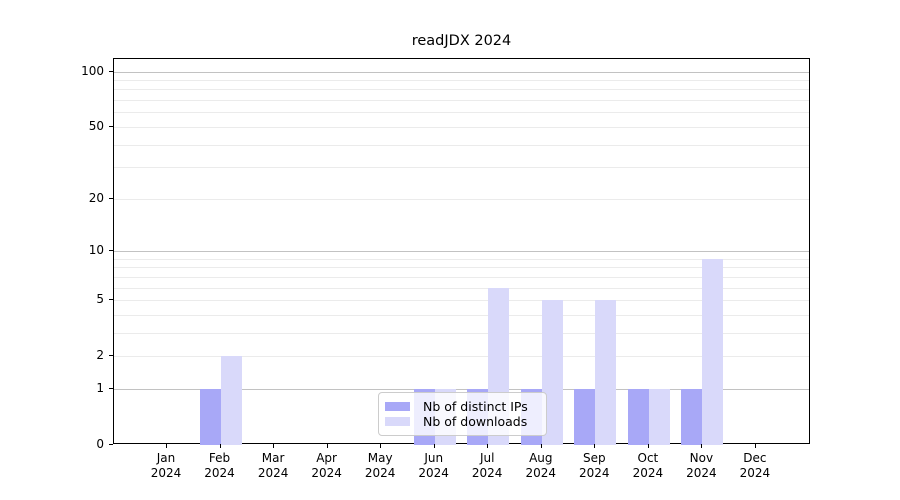 The width and height of the screenshot is (900, 500). Describe the element at coordinates (755, 465) in the screenshot. I see `x-axis-label-dec: Dec 2024` at that location.